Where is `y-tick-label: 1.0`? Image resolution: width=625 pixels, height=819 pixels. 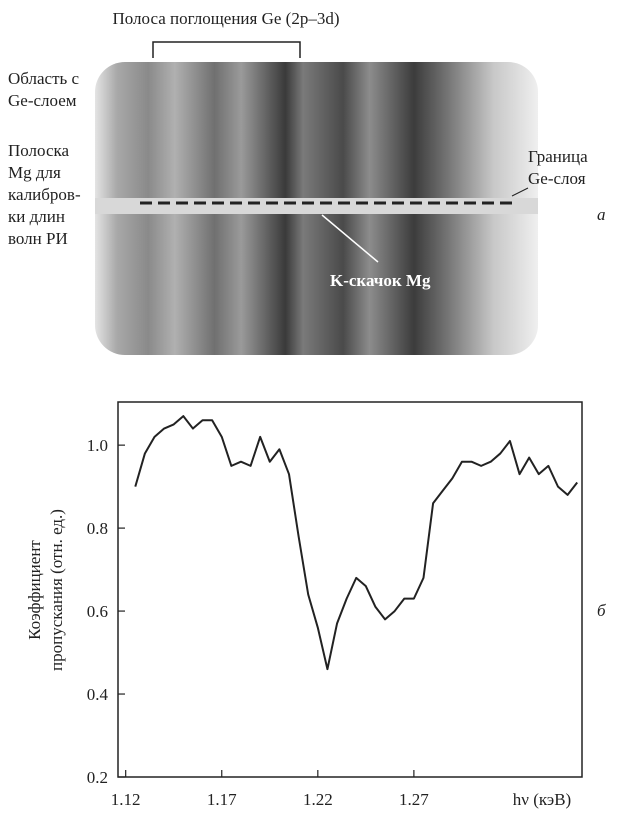 y-tick-label: 1.0 is located at coordinates (97, 445).